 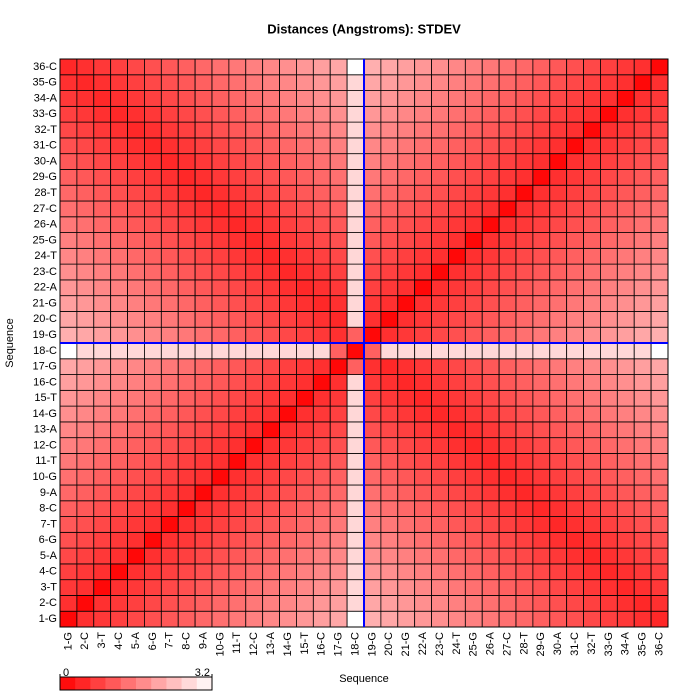 What do you see at coordinates (45, 367) in the screenshot?
I see `y-tick-label: 17-G` at bounding box center [45, 367].